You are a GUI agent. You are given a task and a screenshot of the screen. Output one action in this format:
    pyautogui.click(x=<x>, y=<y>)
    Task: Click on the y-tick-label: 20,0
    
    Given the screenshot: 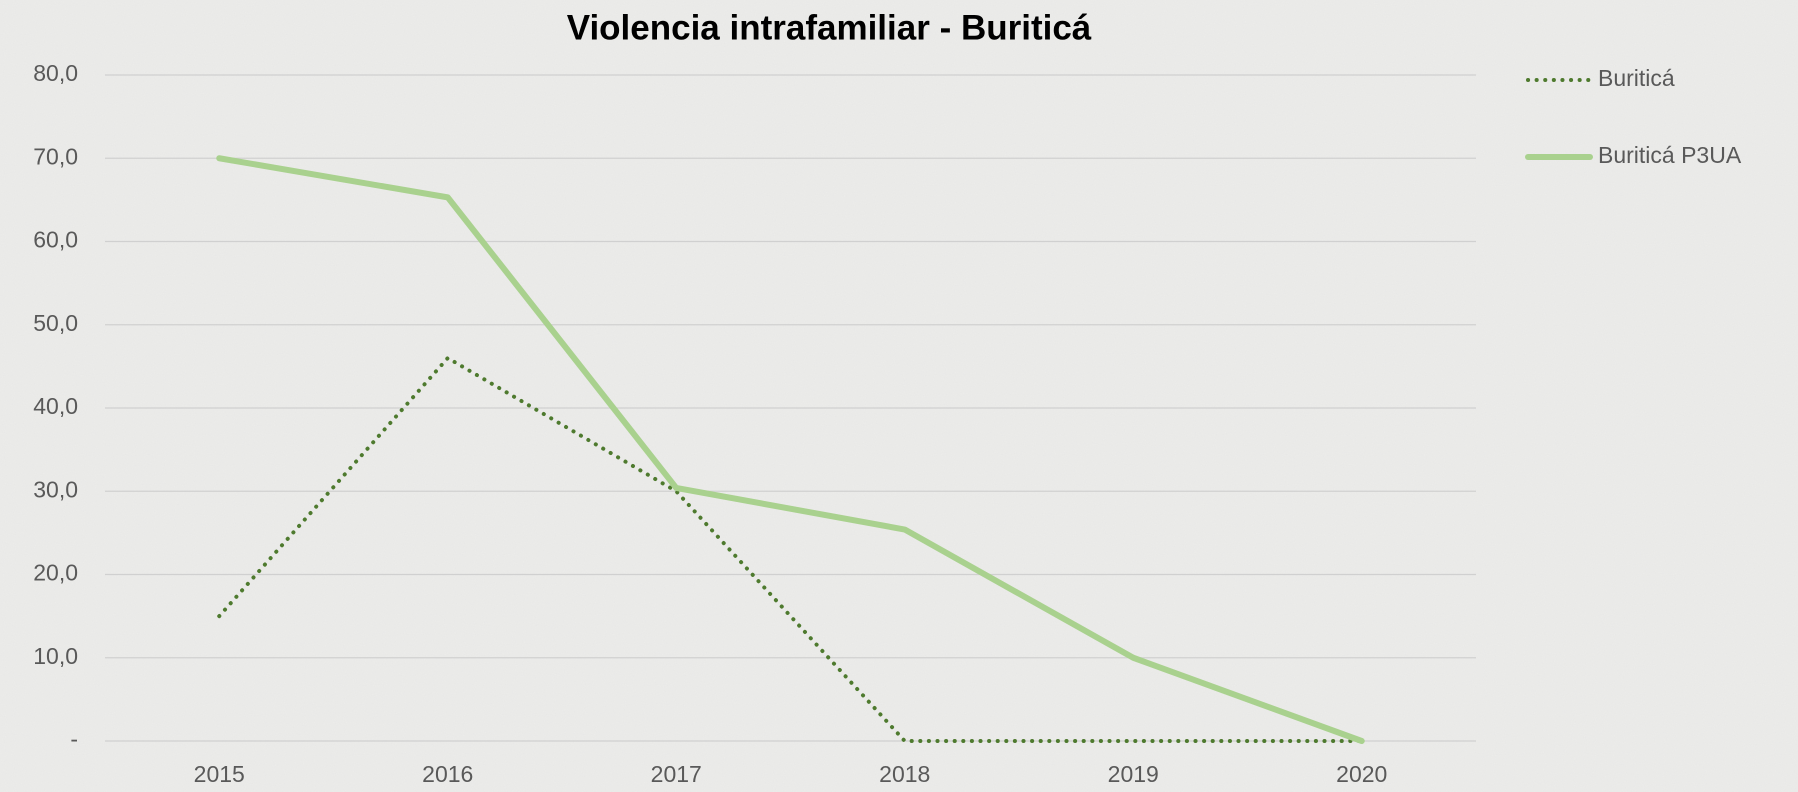 What is the action you would take?
    pyautogui.click(x=55, y=573)
    